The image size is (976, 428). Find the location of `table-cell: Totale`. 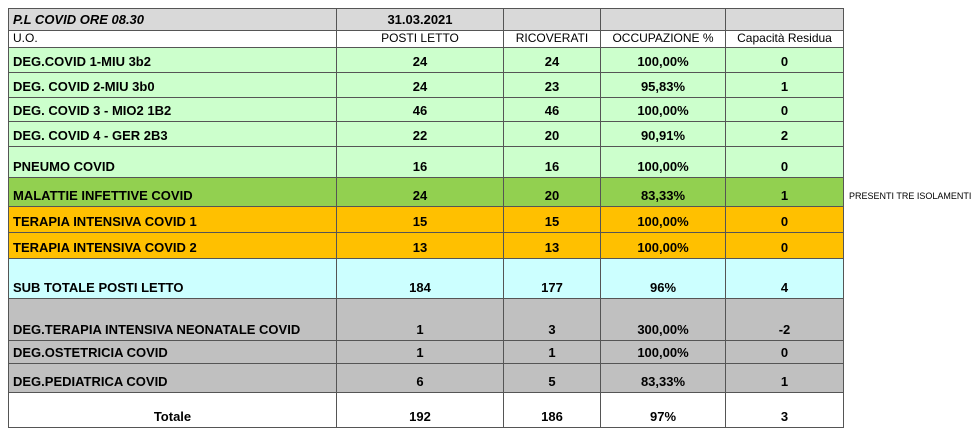

table-cell: Totale is located at coordinates (172, 410).